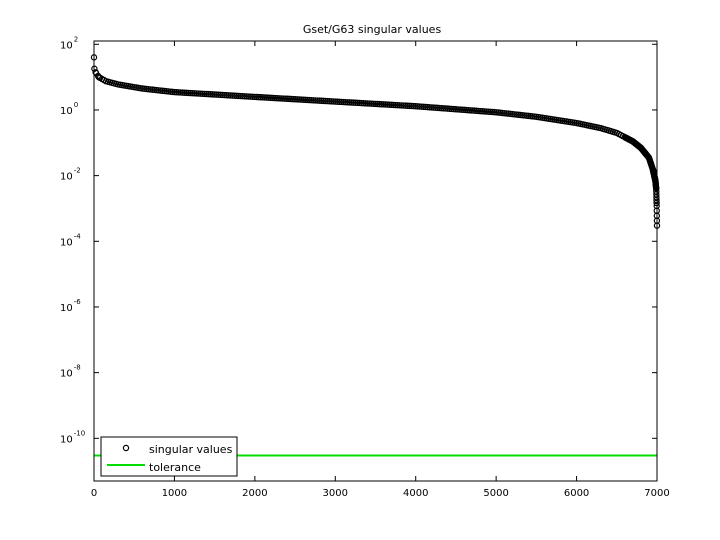 This screenshot has height=540, width=720. What do you see at coordinates (174, 493) in the screenshot?
I see `x-tick-label: 1000` at bounding box center [174, 493].